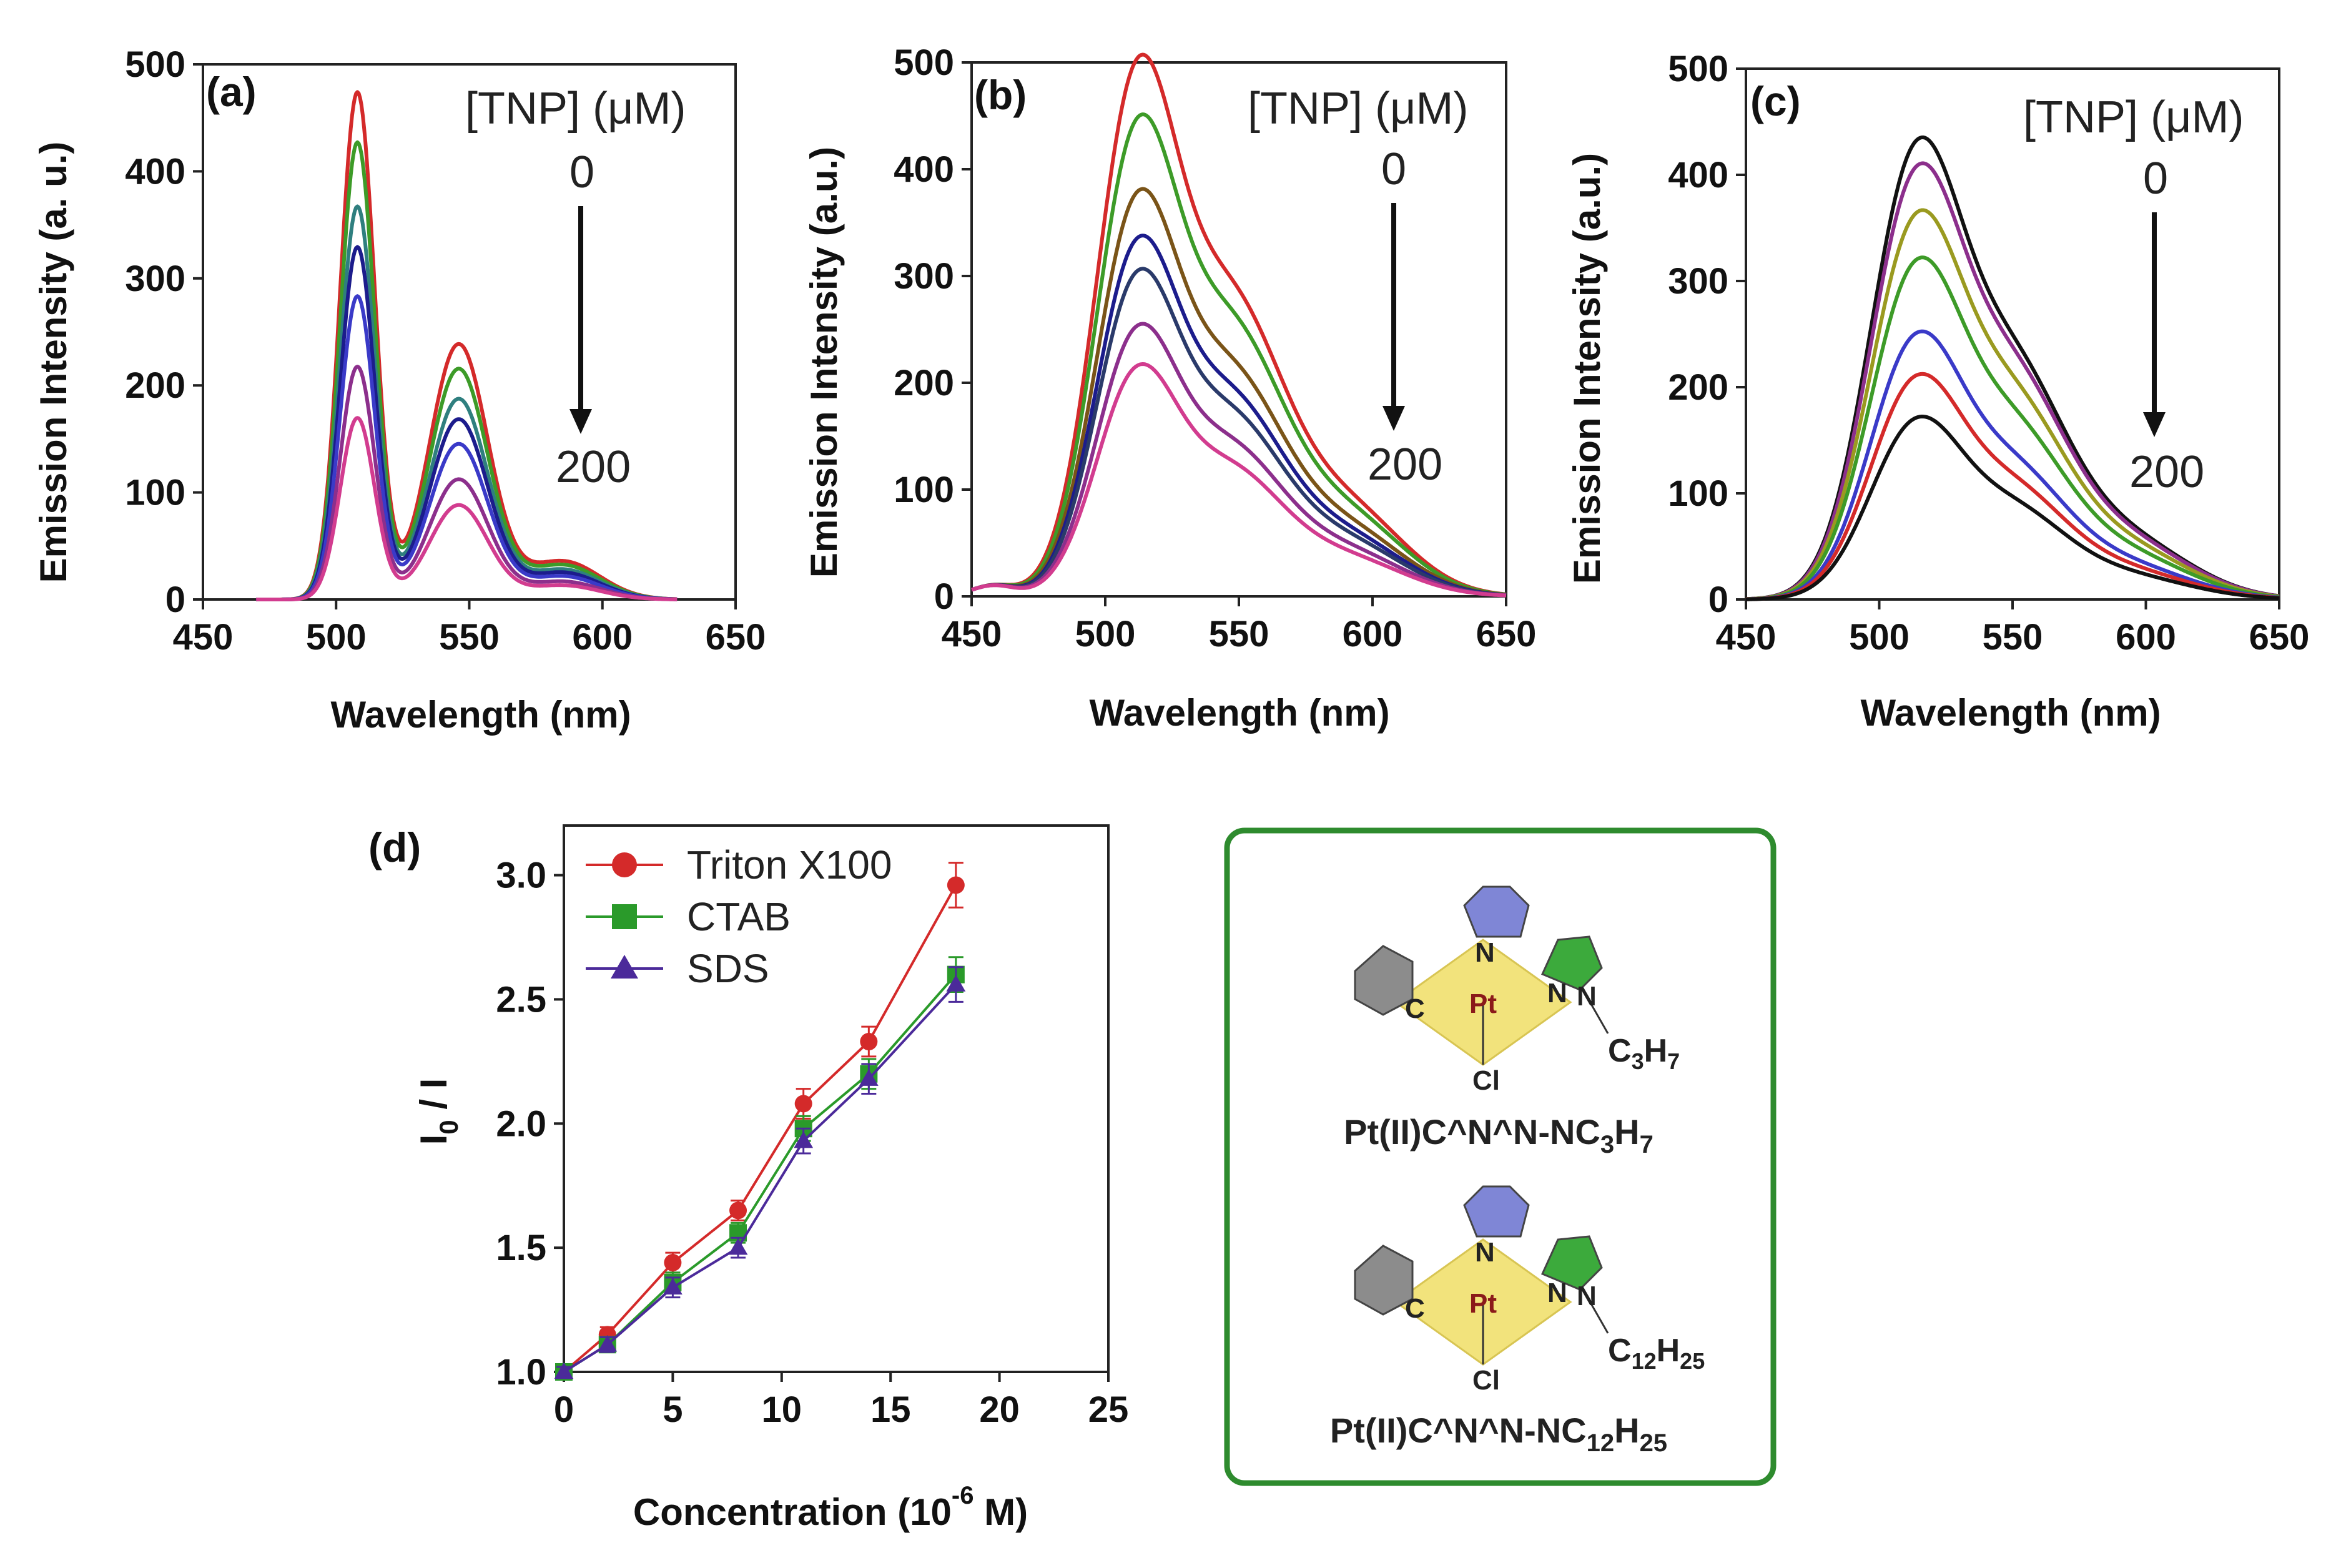 The image size is (2341, 1568). I want to click on x-tick-label-2-0: 450, so click(1746, 638).